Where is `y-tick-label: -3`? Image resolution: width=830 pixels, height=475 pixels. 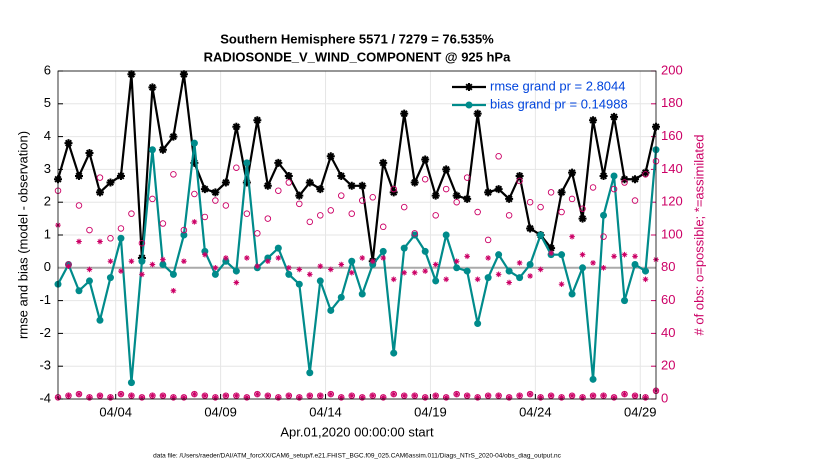
y-tick-label: -3 is located at coordinates (45, 365).